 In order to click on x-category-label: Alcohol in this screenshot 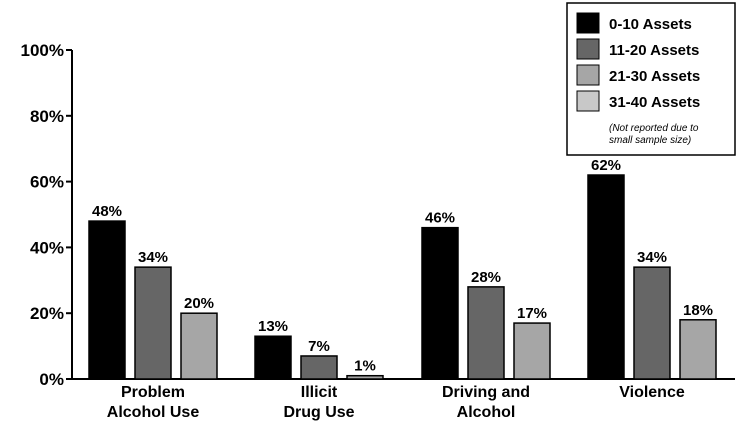, I will do `click(486, 412)`.